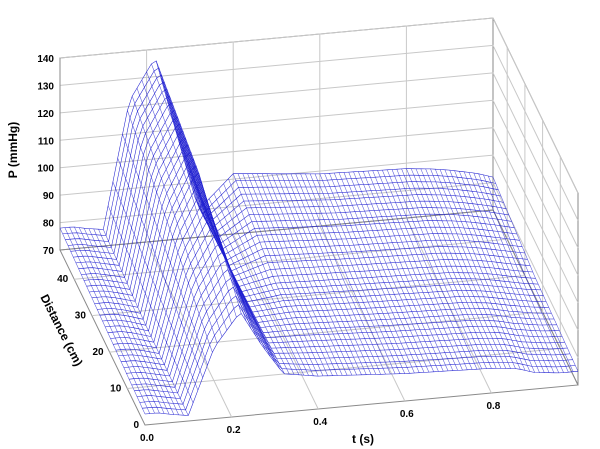 The width and height of the screenshot is (600, 449). What do you see at coordinates (45, 114) in the screenshot?
I see `z-tick-label: 120` at bounding box center [45, 114].